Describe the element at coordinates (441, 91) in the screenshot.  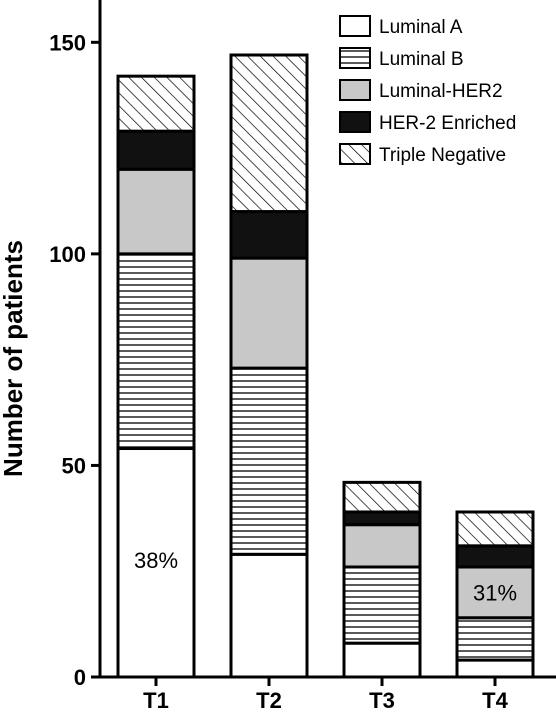
I see `legend-label-luminal-her2: Luminal-HER2` at that location.